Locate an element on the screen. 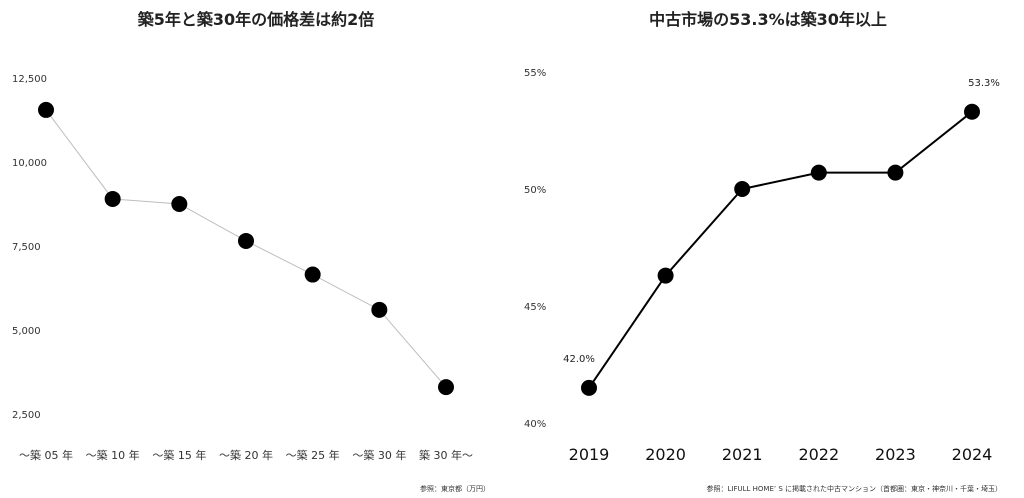 This screenshot has height=498, width=1024. x-tick-label: 2024 is located at coordinates (972, 454).